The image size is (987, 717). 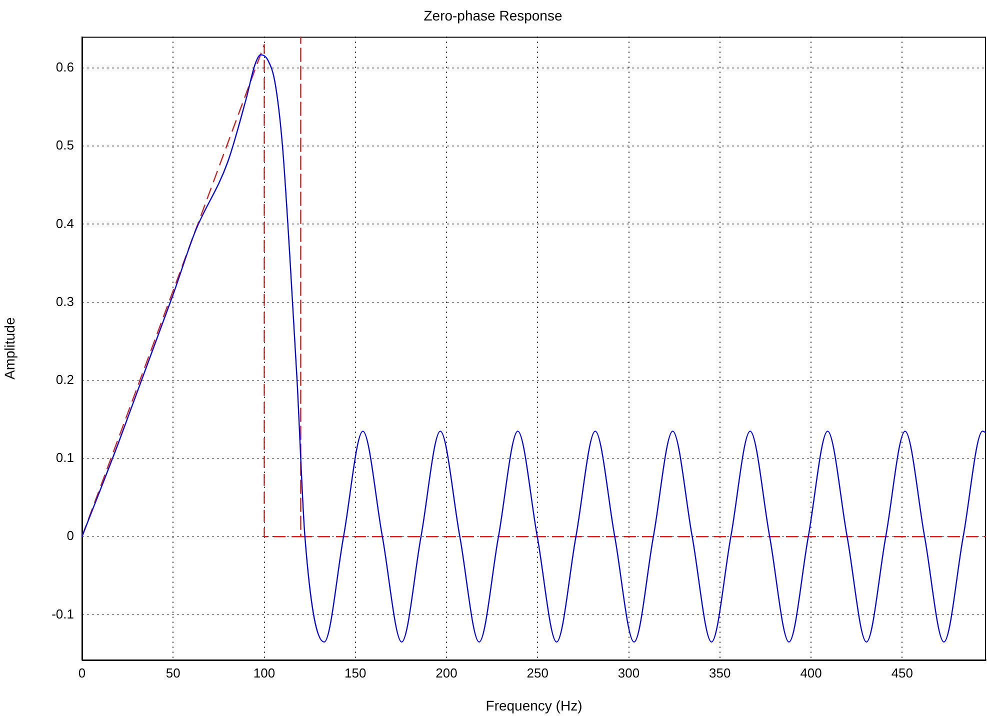 I want to click on y-tick-label: 0.5, so click(x=65, y=145).